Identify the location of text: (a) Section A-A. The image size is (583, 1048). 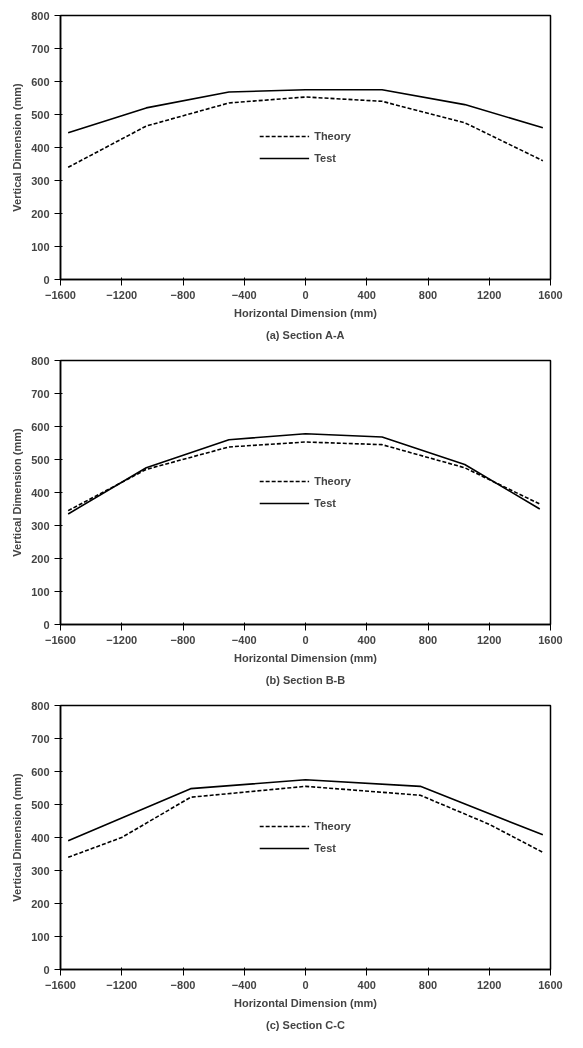
(305, 334).